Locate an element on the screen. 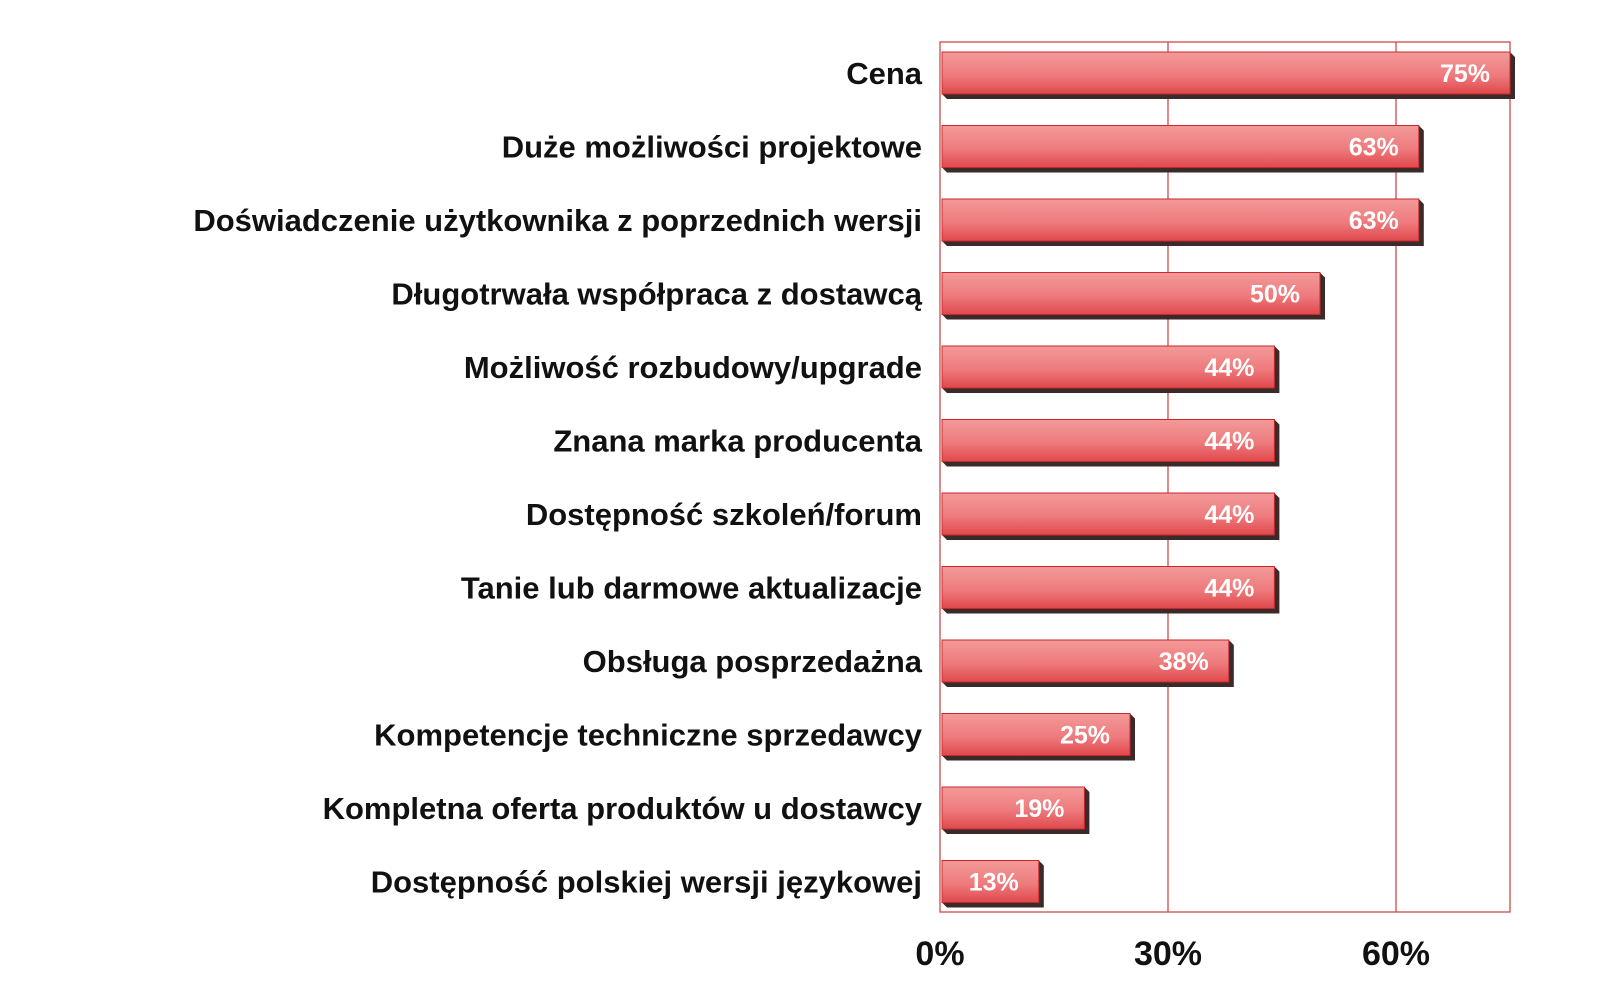 This screenshot has height=1005, width=1600. x-axis-ticks: 0% 30% 60% is located at coordinates (1172, 954).